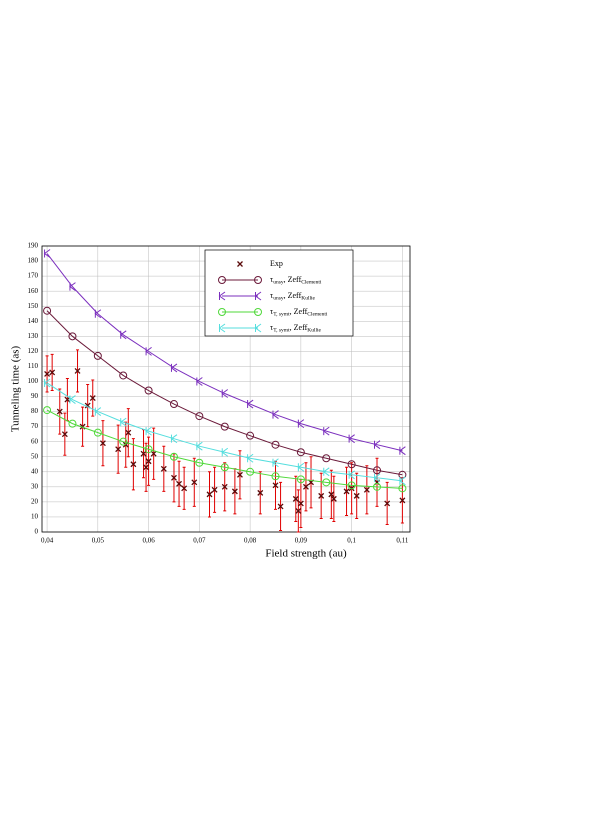 The image size is (599, 817). What do you see at coordinates (306, 554) in the screenshot?
I see `x-axis-label: Field strength (au)` at bounding box center [306, 554].